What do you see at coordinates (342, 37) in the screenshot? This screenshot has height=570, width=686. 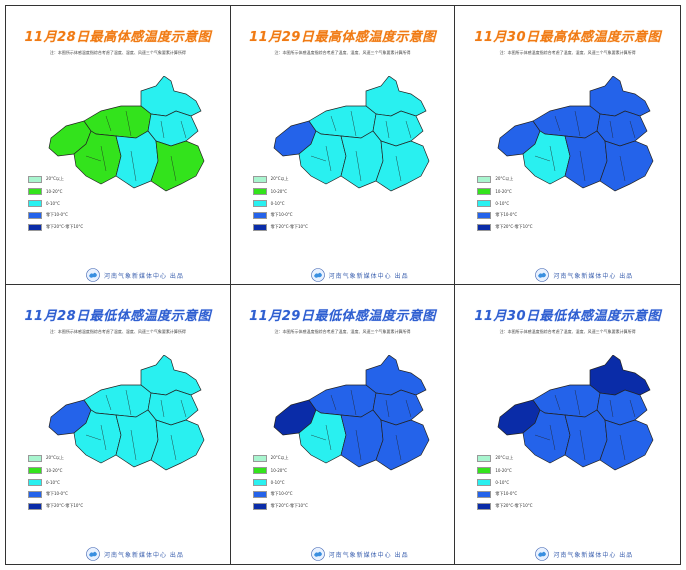 I see `panel-title: 11月29日最高体感温度示意图` at bounding box center [342, 37].